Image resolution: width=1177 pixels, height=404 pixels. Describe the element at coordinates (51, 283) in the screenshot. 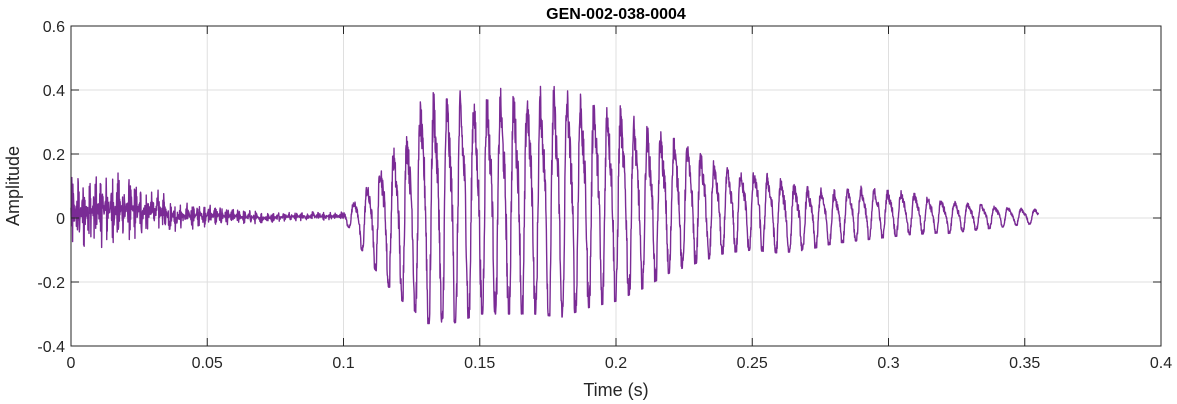

I see `y-tick-label: -0.2` at that location.